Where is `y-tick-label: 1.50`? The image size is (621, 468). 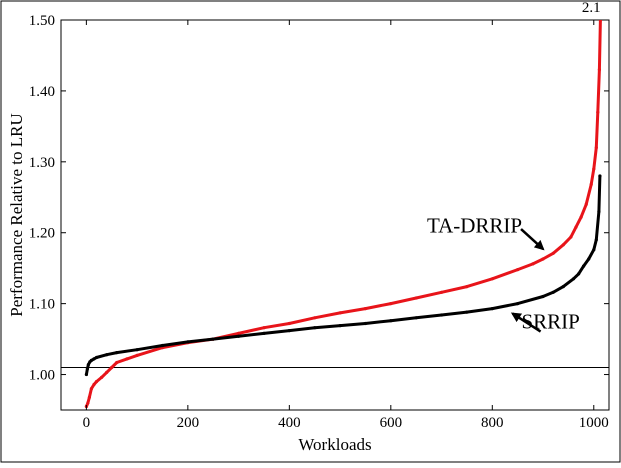 y-tick-label: 1.50 is located at coordinates (42, 21).